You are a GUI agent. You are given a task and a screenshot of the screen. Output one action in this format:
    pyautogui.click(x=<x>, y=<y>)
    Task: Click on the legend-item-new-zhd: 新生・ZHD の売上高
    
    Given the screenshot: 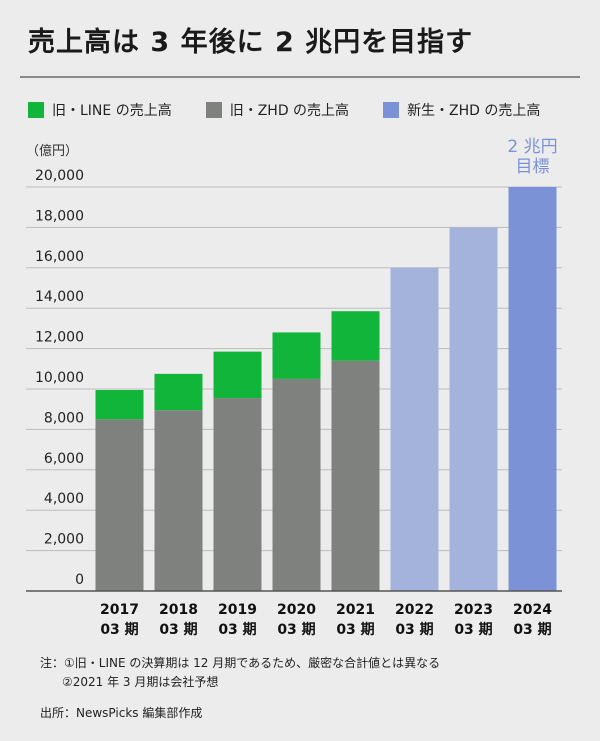 What is the action you would take?
    pyautogui.click(x=461, y=110)
    